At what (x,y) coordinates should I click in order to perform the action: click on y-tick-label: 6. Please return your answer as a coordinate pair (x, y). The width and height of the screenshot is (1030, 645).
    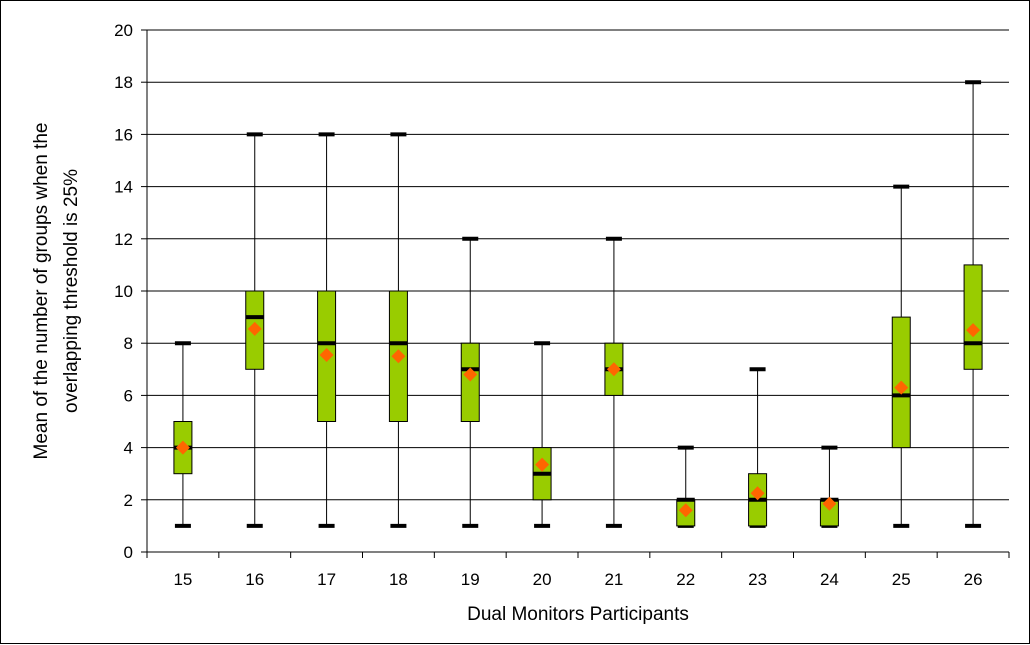
    Looking at the image, I should click on (128, 395).